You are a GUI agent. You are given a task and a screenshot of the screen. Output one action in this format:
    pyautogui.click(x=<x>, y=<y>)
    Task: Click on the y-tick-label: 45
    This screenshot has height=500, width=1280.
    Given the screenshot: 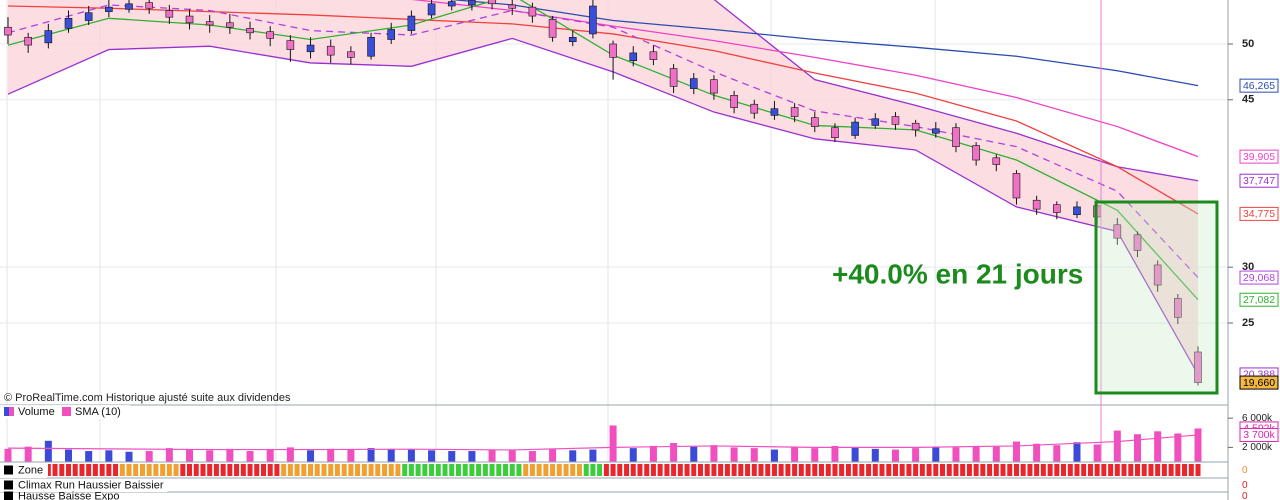 What is the action you would take?
    pyautogui.click(x=1248, y=100)
    